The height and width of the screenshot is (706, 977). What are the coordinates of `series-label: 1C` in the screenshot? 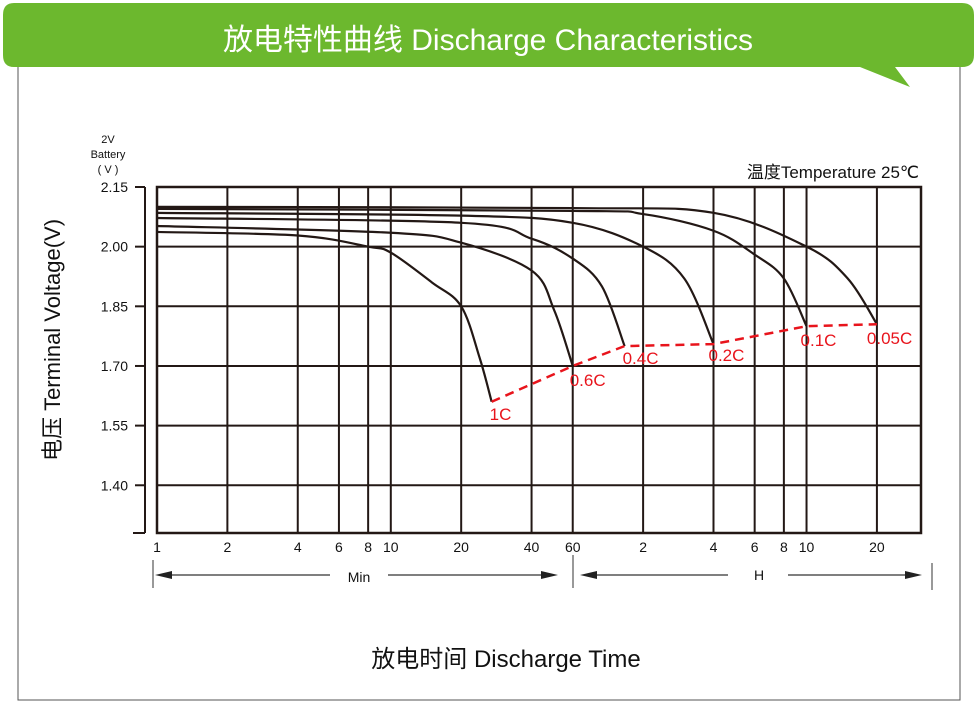 It's located at (501, 414).